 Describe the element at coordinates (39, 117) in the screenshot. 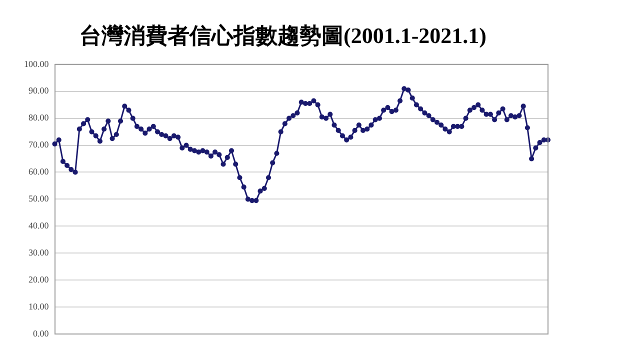

I see `y-tick-label: 80.00` at that location.